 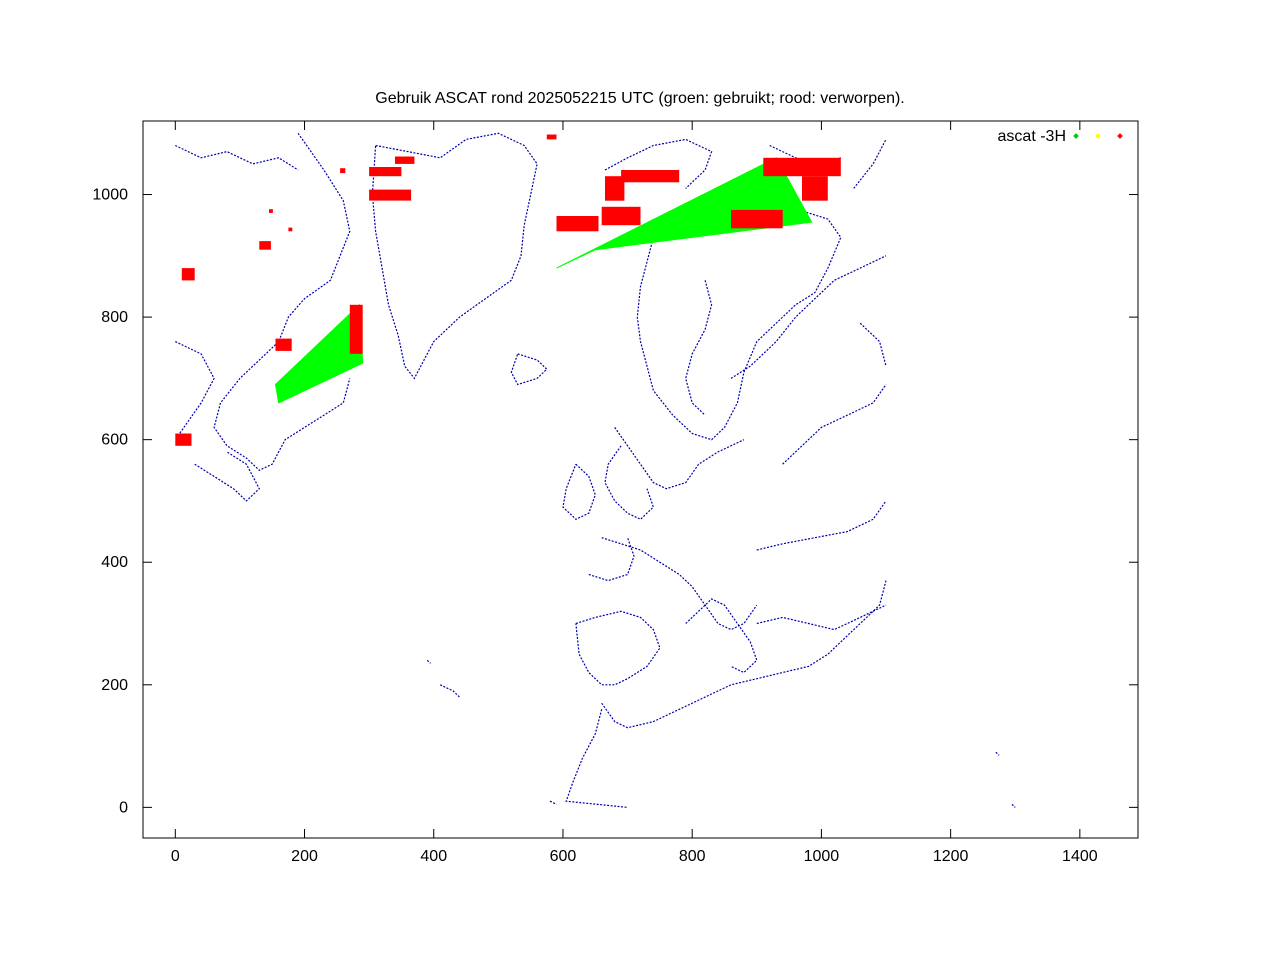 What do you see at coordinates (1080, 856) in the screenshot?
I see `x-tick-label-1400: 1400` at bounding box center [1080, 856].